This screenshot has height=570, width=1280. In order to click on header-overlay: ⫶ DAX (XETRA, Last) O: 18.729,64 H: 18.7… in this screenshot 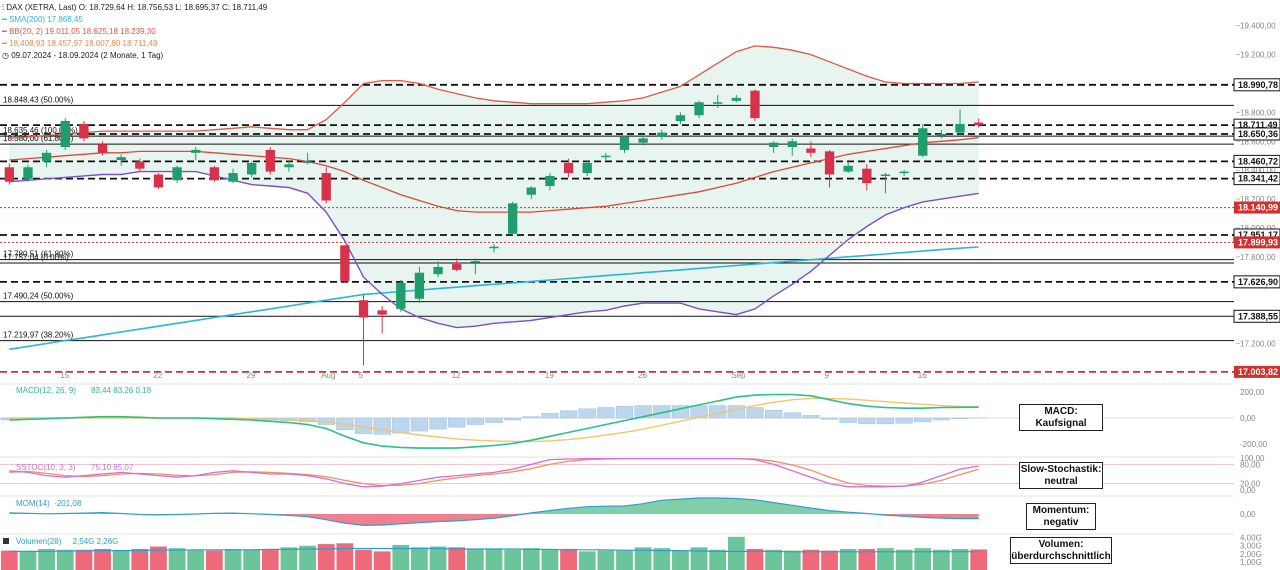, I will do `click(134, 32)`.